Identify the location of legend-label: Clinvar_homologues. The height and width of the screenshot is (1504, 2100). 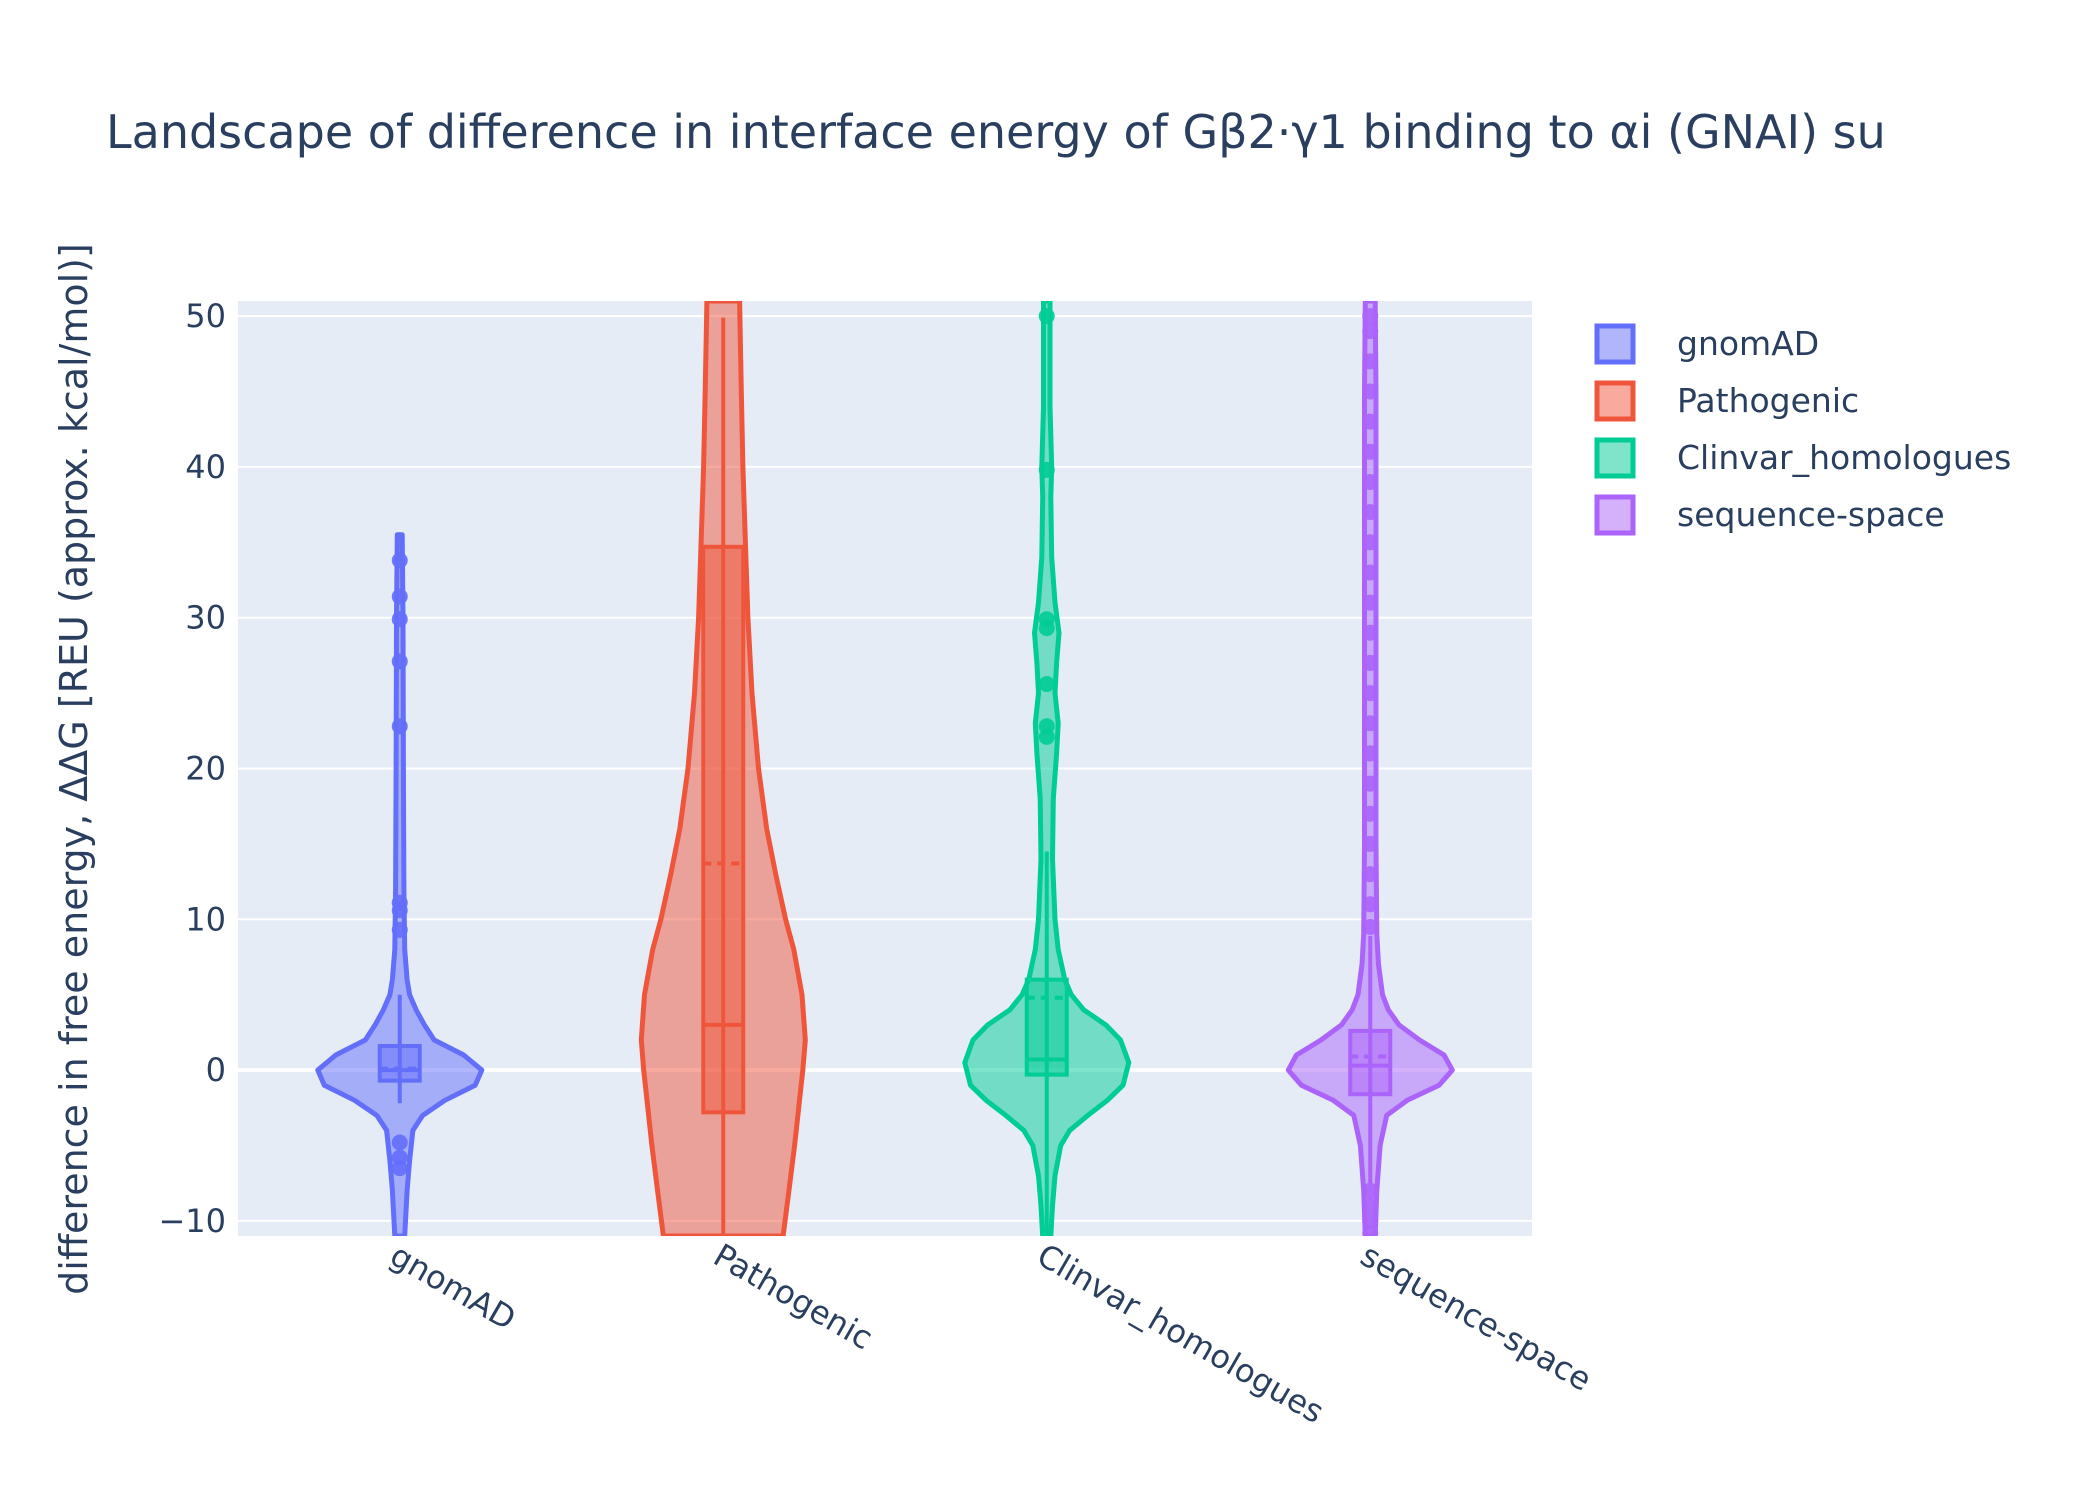
(1844, 457).